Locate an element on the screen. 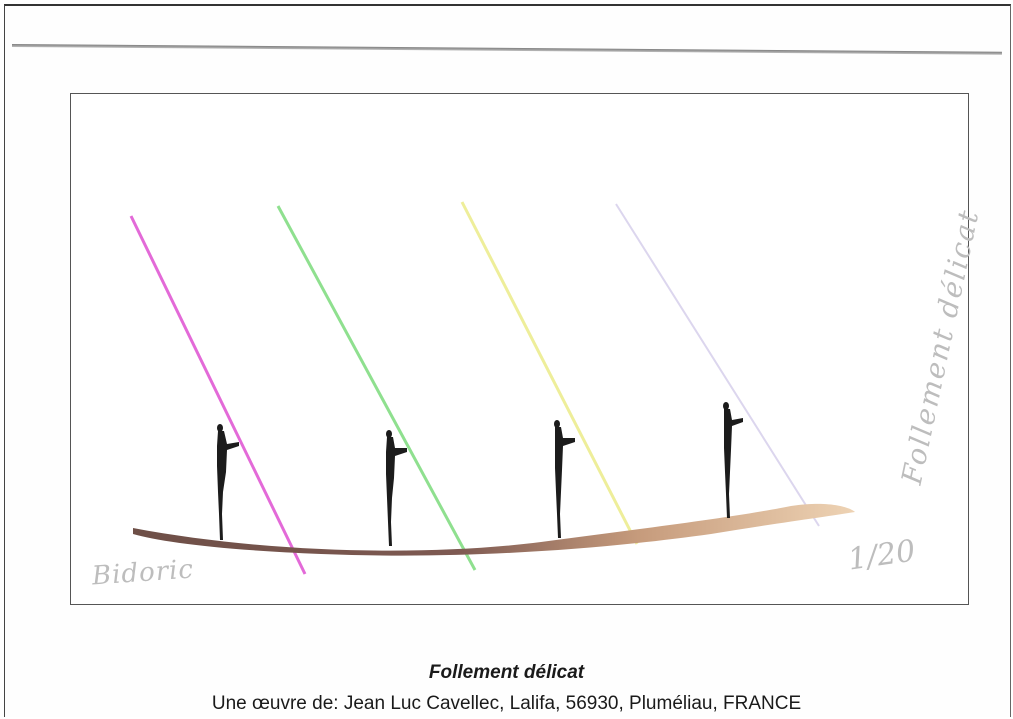  green-ray is located at coordinates (376, 388).